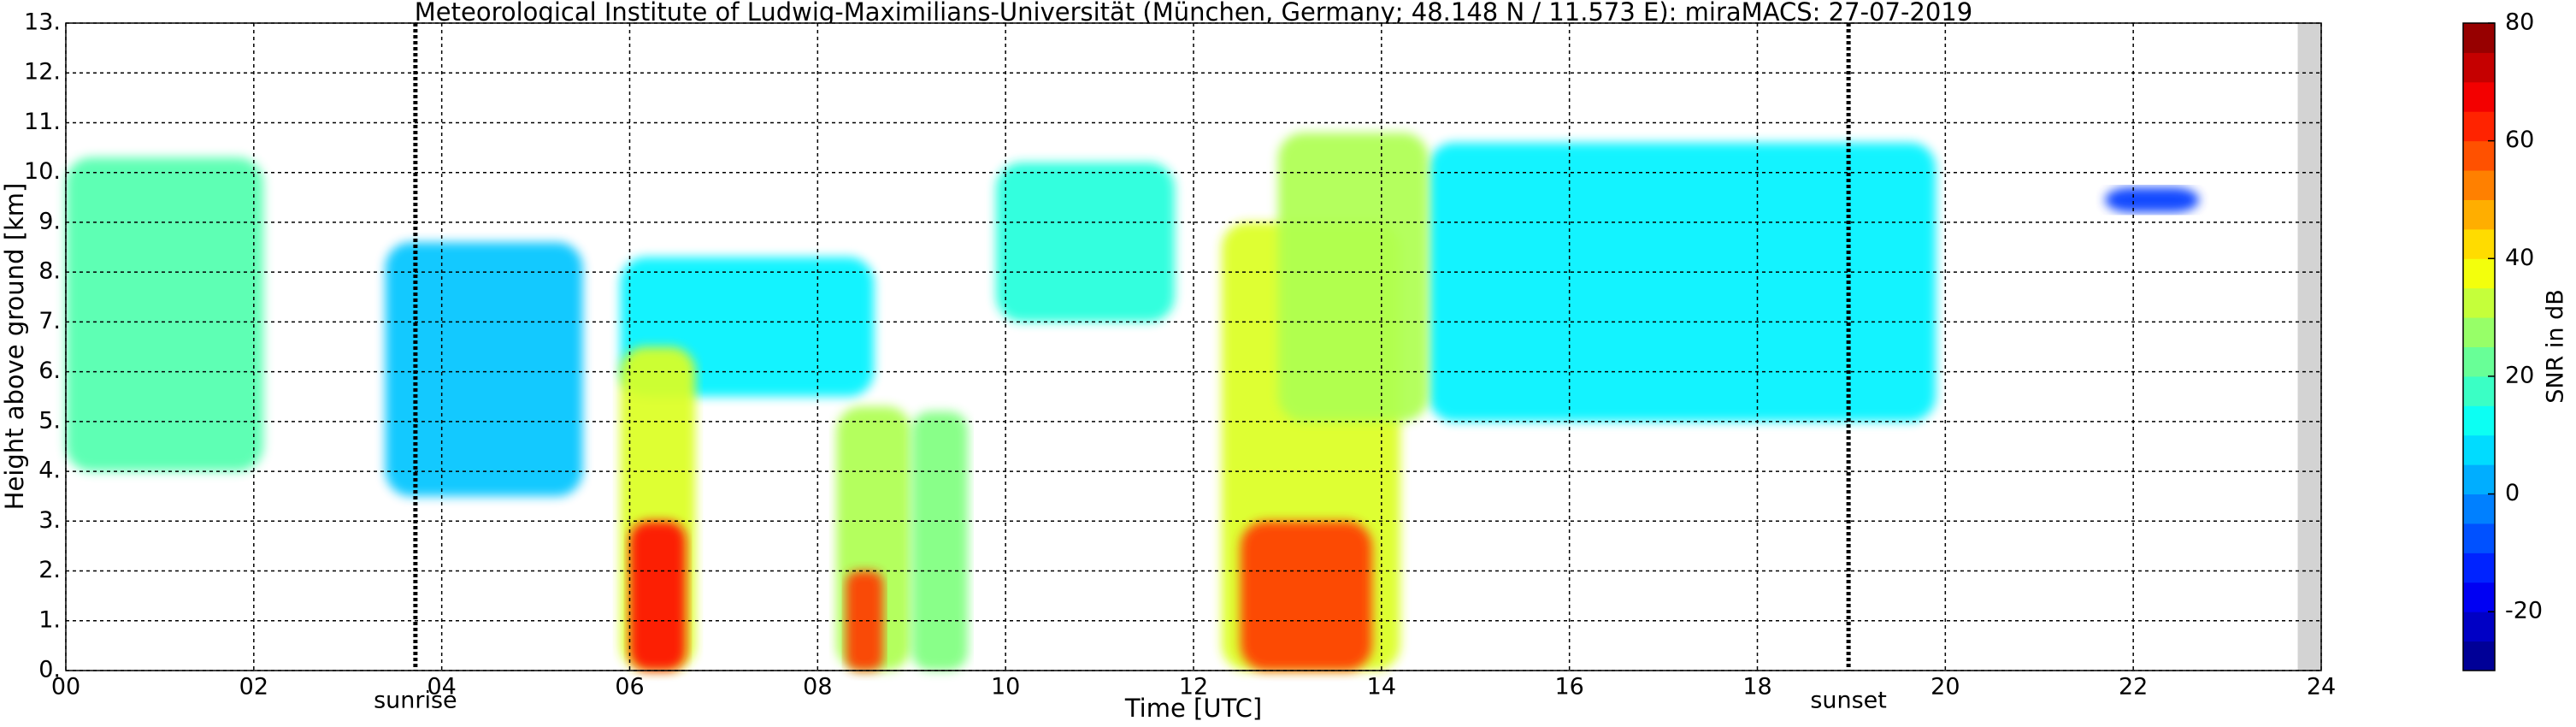 The width and height of the screenshot is (2576, 727). I want to click on y-tick-label: 6., so click(49, 371).